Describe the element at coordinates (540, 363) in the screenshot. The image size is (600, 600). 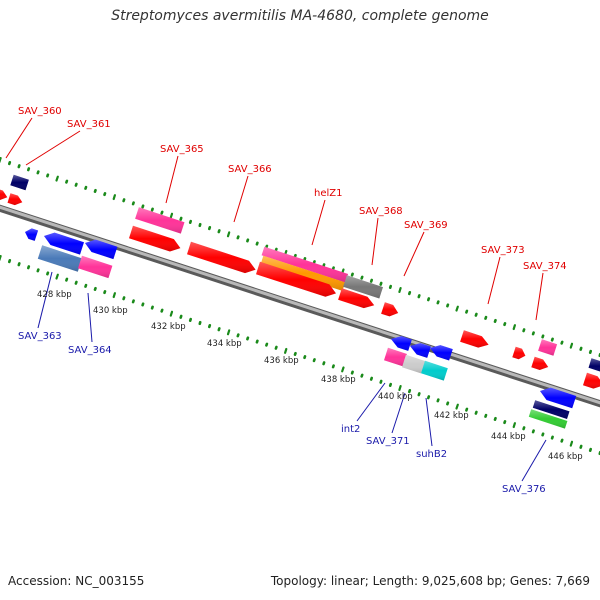
I see `gene-sav374-shade` at that location.